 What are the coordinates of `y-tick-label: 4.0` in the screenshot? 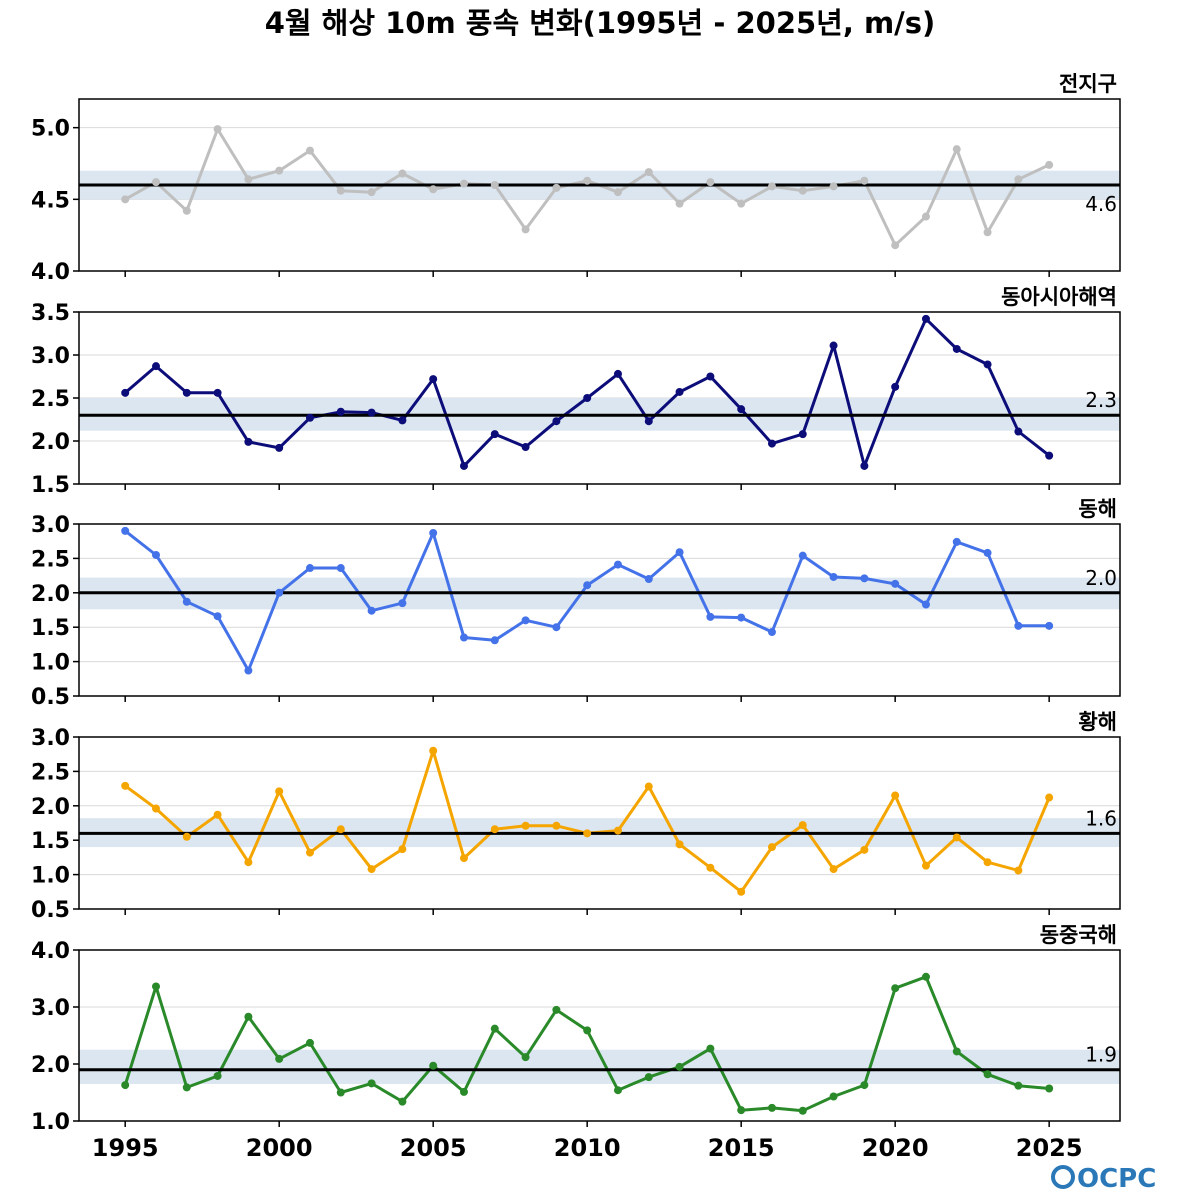 It's located at (50, 951).